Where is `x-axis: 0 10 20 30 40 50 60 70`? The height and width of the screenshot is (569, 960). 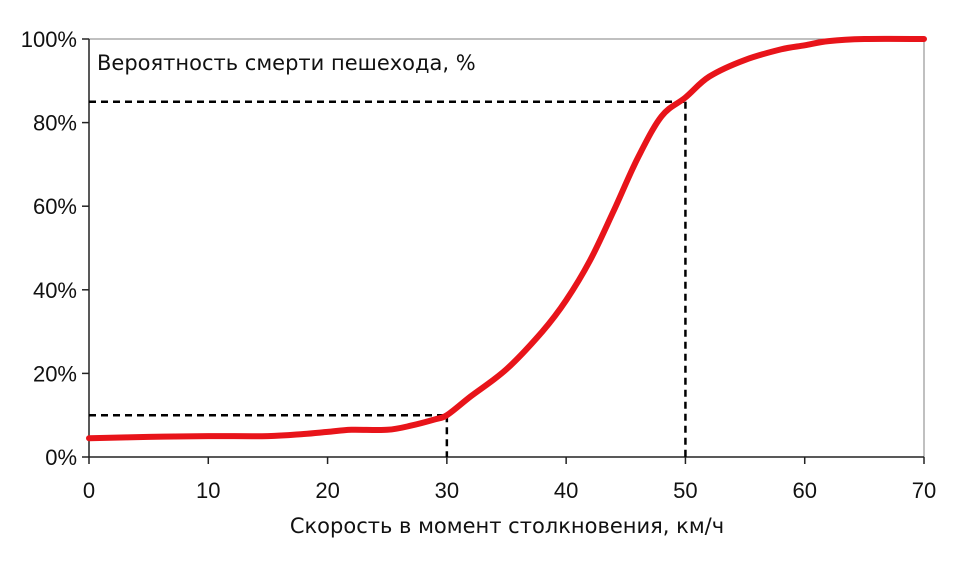
x-axis: 0 10 20 30 40 50 60 70 is located at coordinates (509, 480).